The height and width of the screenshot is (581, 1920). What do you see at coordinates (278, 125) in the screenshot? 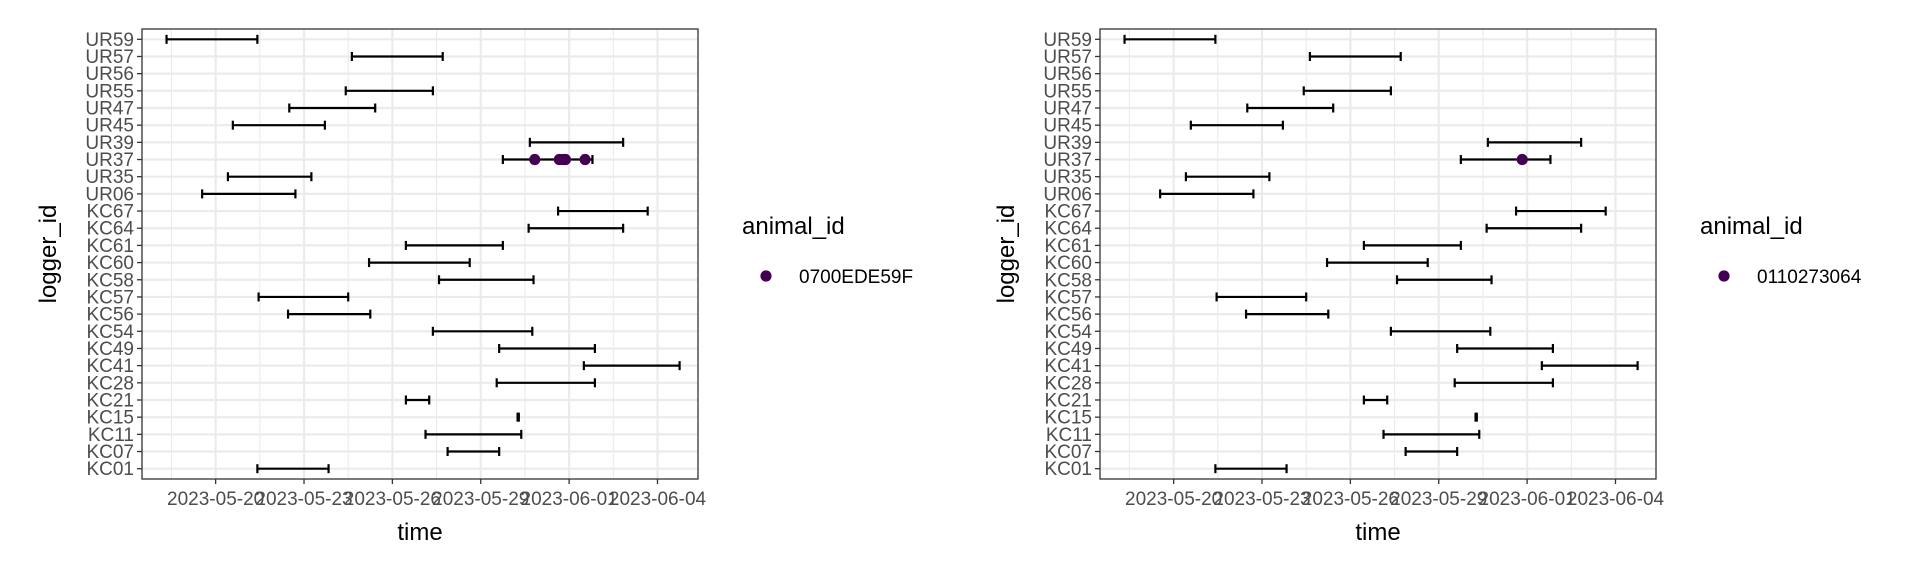
I see `interval-UR45` at bounding box center [278, 125].